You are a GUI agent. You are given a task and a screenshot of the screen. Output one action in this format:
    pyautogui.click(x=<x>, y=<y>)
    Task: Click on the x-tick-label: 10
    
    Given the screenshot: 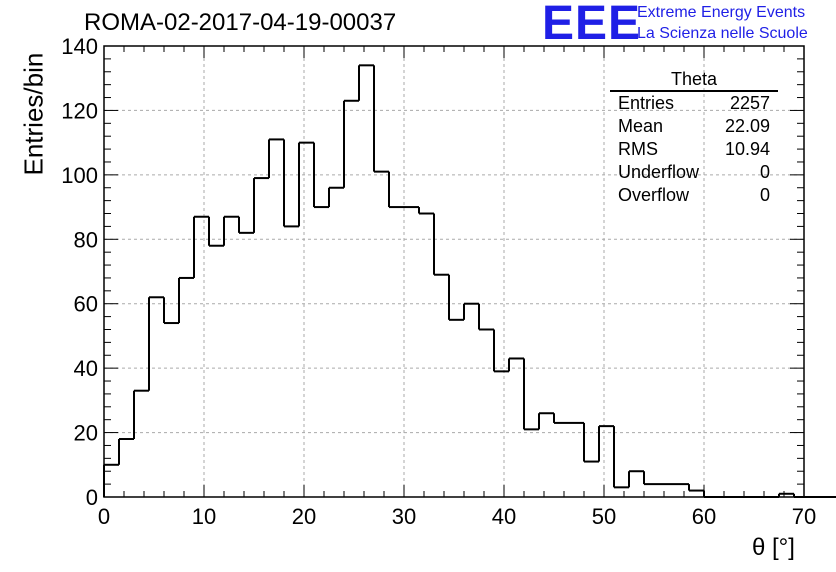 What is the action you would take?
    pyautogui.click(x=204, y=516)
    